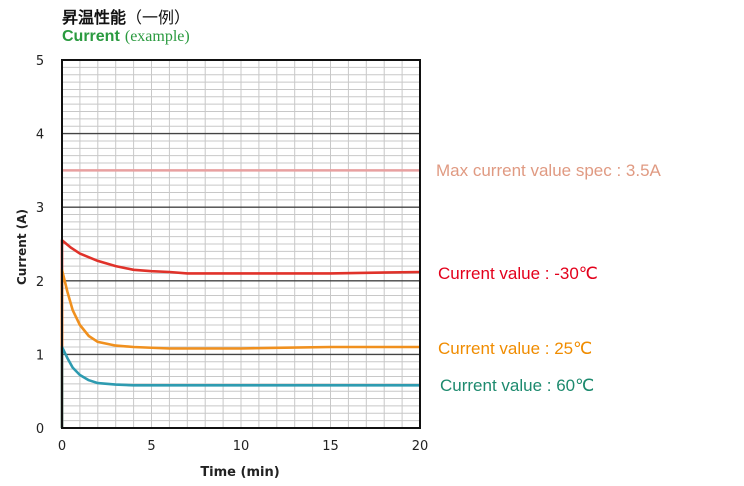  Describe the element at coordinates (157, 36) in the screenshot. I see `chart-subtitle-note: (example)` at that location.